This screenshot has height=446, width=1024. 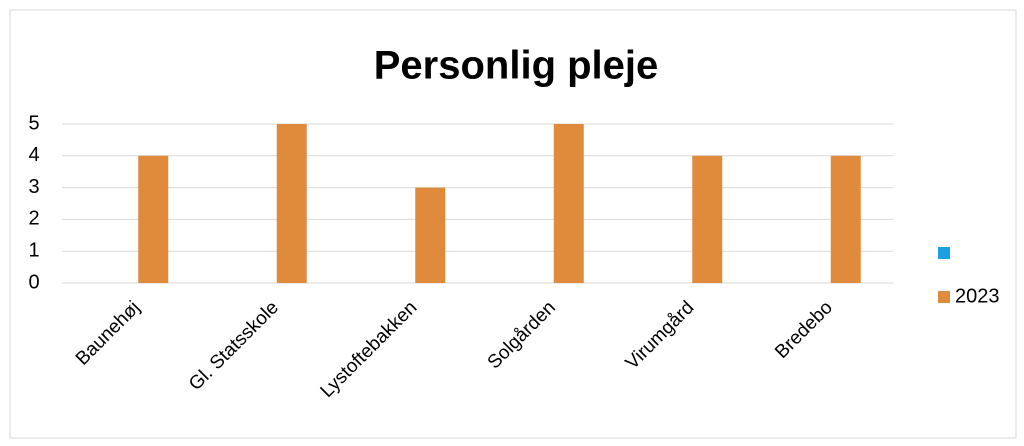 What do you see at coordinates (977, 296) in the screenshot?
I see `legend-label: 2023` at bounding box center [977, 296].